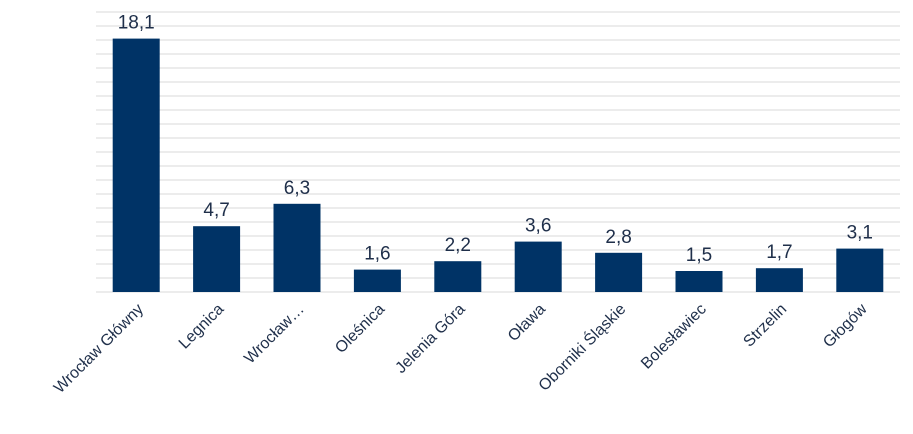  I want to click on x-tick-label: Jelenia Góra, so click(430, 339).